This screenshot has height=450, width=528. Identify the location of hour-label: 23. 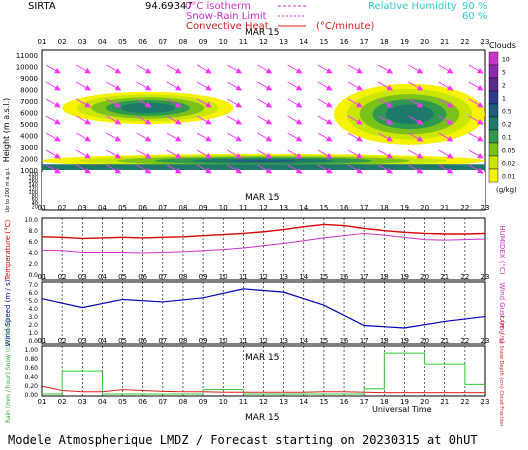
(485, 42).